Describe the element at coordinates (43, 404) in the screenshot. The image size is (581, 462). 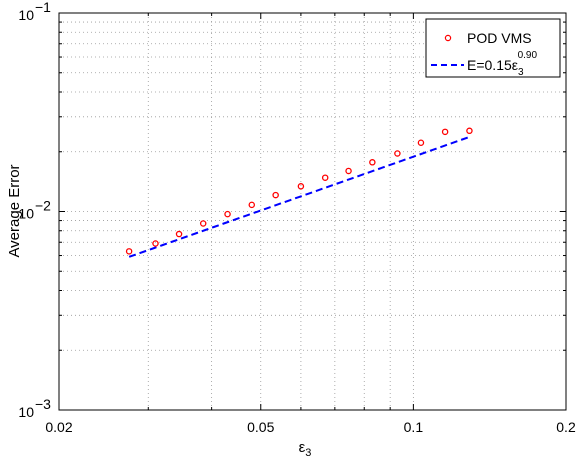
I see `y-tick-label-exponent: −3` at that location.